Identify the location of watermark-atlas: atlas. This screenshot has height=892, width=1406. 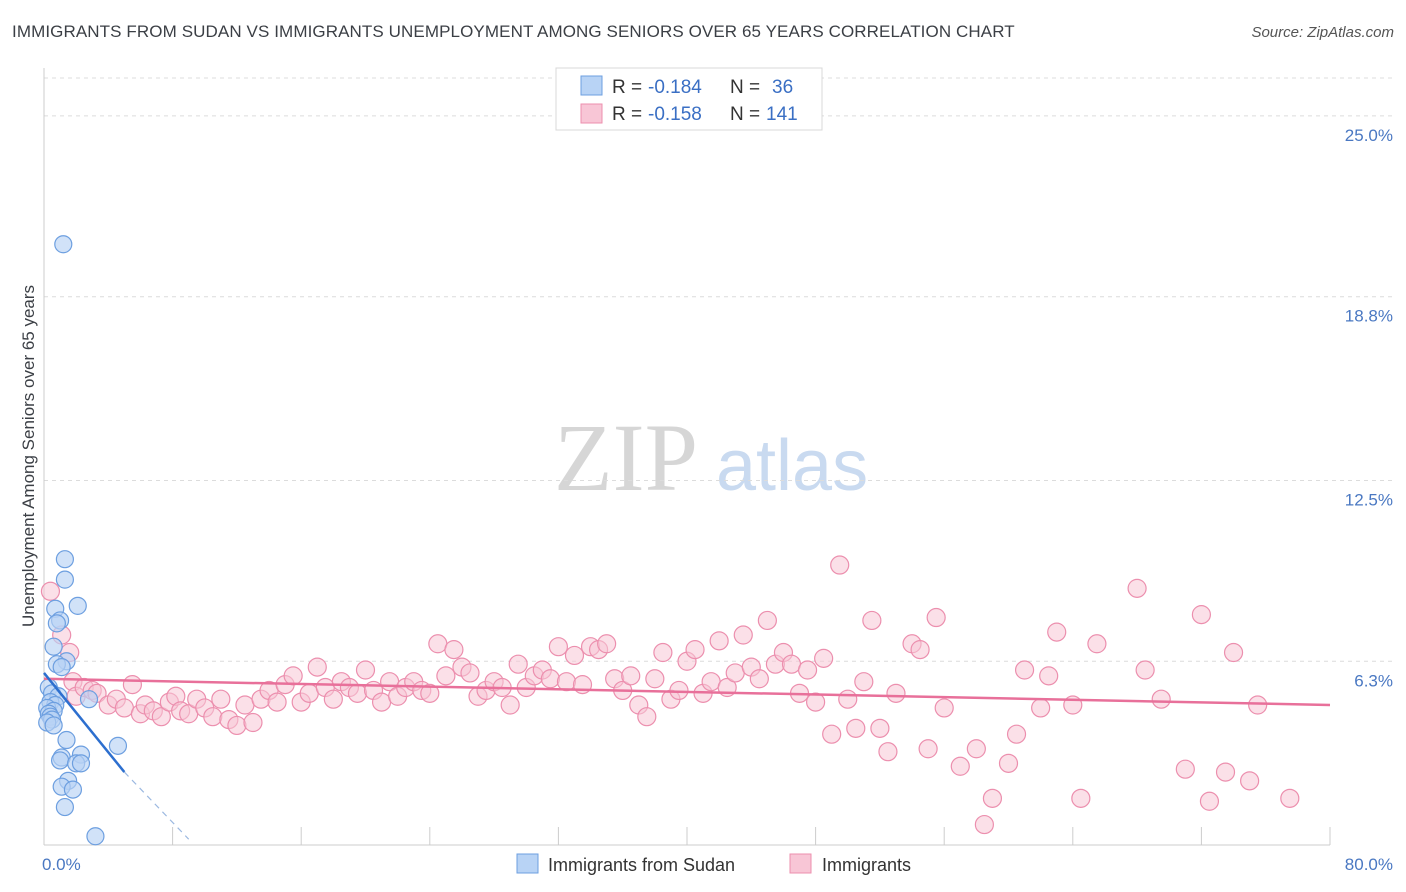
(792, 466).